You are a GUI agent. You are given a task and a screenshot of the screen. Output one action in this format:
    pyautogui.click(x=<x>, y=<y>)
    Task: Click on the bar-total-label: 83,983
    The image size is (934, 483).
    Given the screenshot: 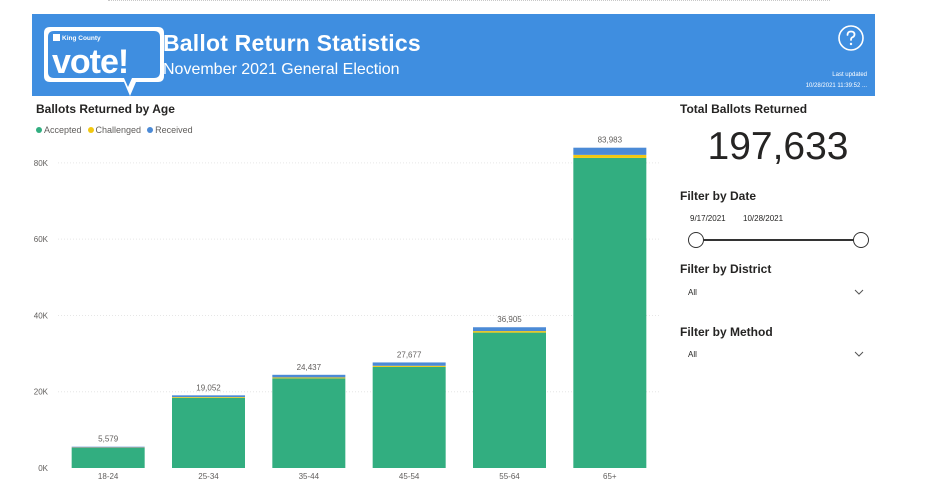 What is the action you would take?
    pyautogui.click(x=610, y=140)
    